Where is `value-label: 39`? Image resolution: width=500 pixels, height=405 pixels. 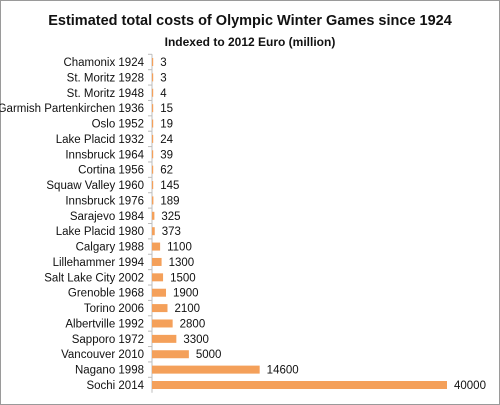 value-label: 39 is located at coordinates (166, 155).